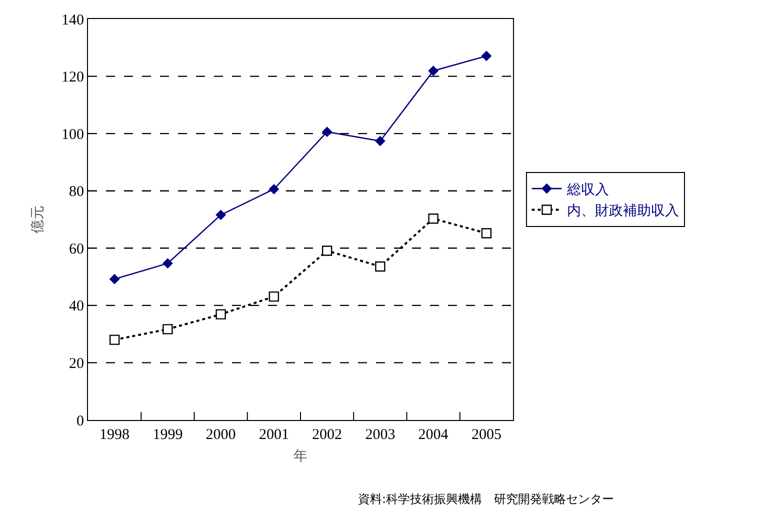  Describe the element at coordinates (115, 435) in the screenshot. I see `x-tick-label: 1998` at that location.